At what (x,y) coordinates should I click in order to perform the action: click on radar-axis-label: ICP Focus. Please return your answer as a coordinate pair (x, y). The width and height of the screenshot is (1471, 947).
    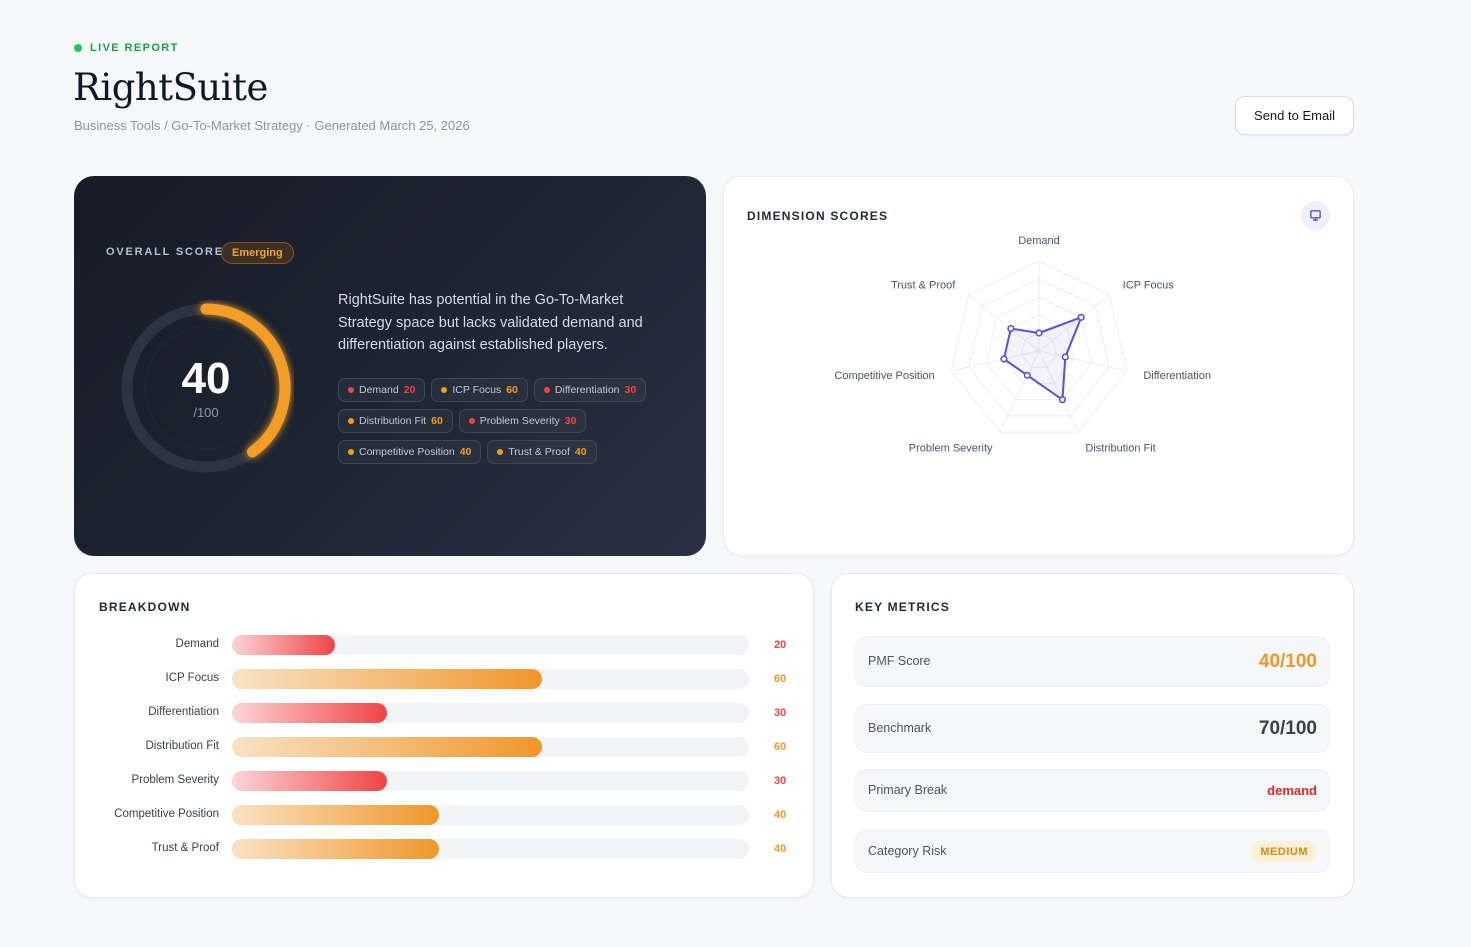
    Looking at the image, I should click on (1149, 285).